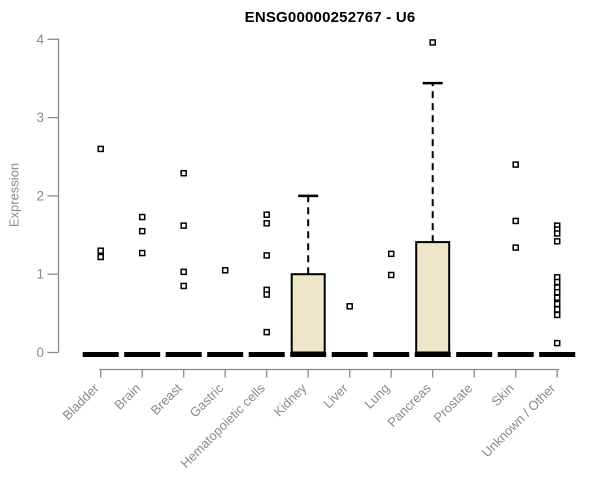  I want to click on y-tick-label: 1, so click(40, 274).